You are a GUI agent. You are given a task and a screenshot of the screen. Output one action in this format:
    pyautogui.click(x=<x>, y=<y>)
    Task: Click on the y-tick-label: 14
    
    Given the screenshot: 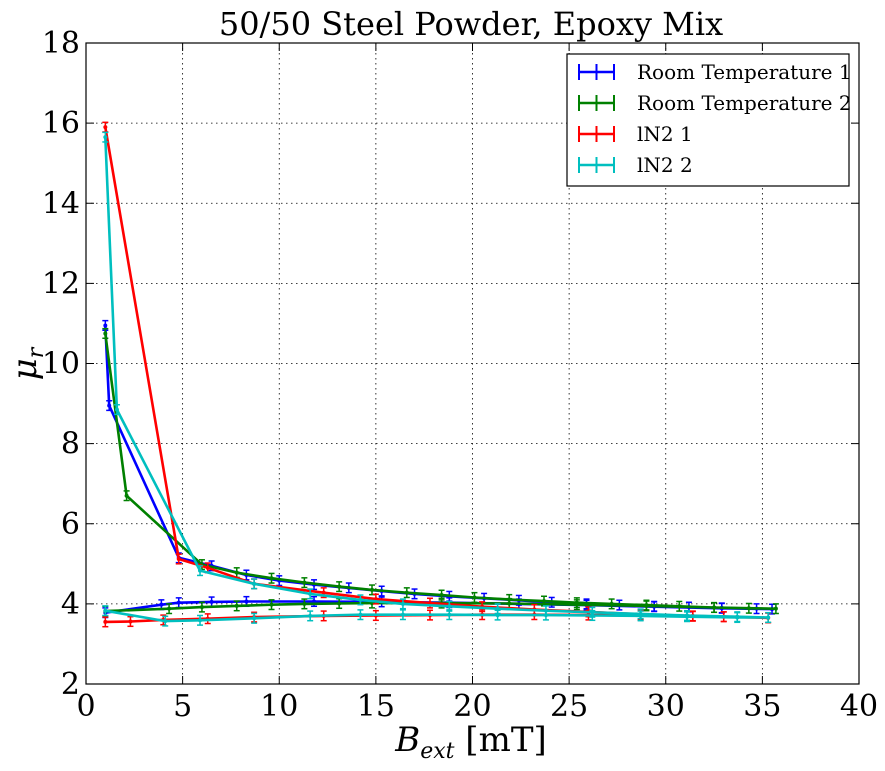 What is the action you would take?
    pyautogui.click(x=61, y=203)
    